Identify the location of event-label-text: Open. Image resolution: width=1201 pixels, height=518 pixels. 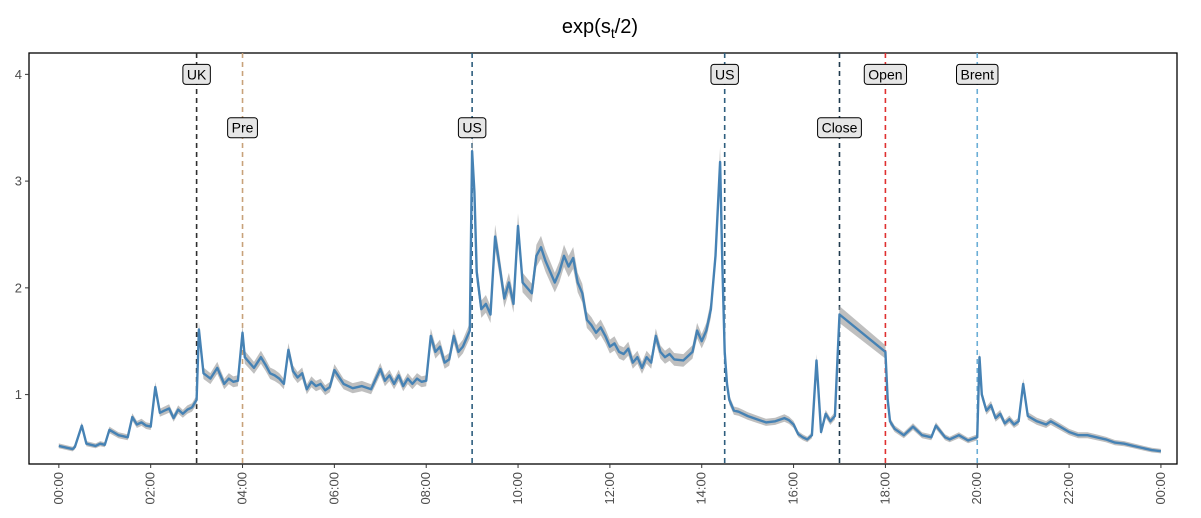
(885, 74).